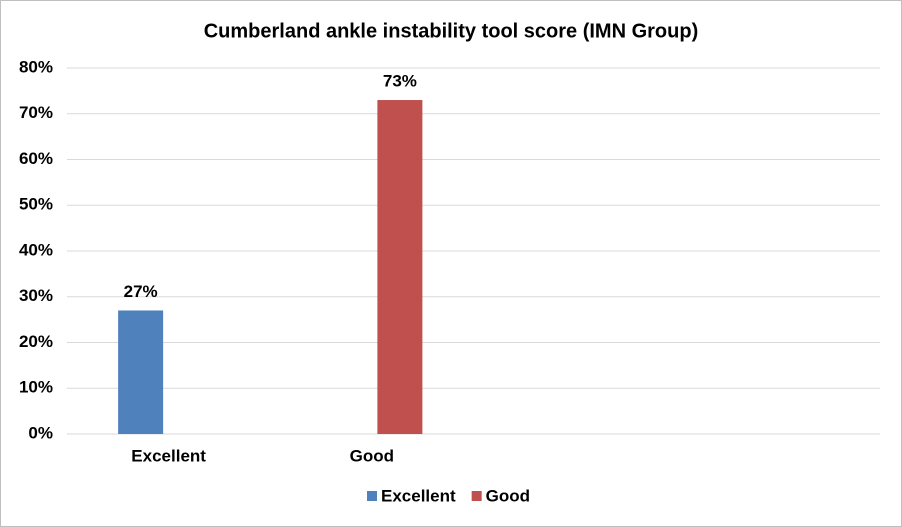 This screenshot has width=902, height=527. What do you see at coordinates (36, 158) in the screenshot?
I see `y-tick-label: 60%` at bounding box center [36, 158].